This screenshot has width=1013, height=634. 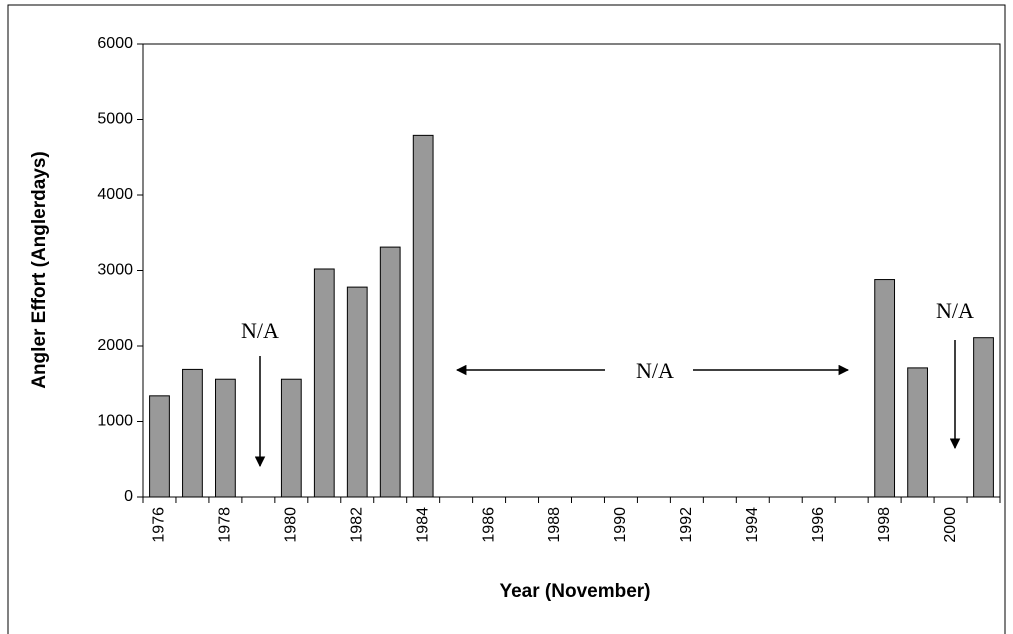 What do you see at coordinates (115, 345) in the screenshot?
I see `y-tick-label: 2000` at bounding box center [115, 345].